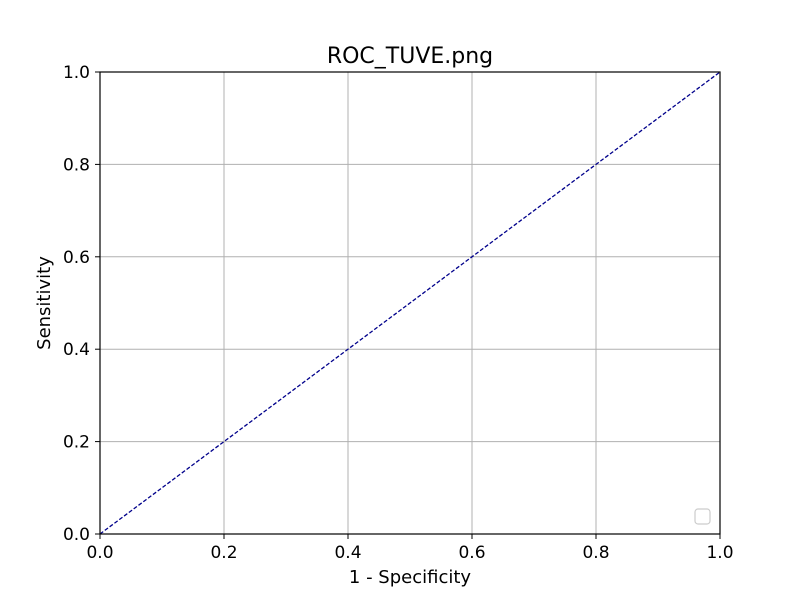 Image resolution: width=800 pixels, height=600 pixels. What do you see at coordinates (76, 535) in the screenshot?
I see `y-tick-label: 0.0` at bounding box center [76, 535].